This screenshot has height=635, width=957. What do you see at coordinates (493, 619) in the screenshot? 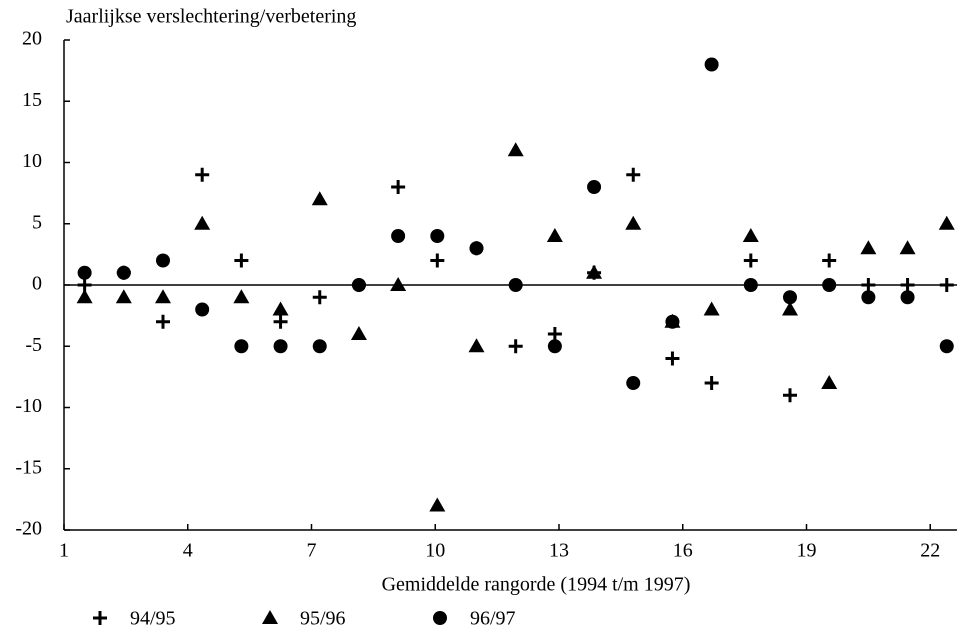
I see `legend-label: 96/97` at bounding box center [493, 619].